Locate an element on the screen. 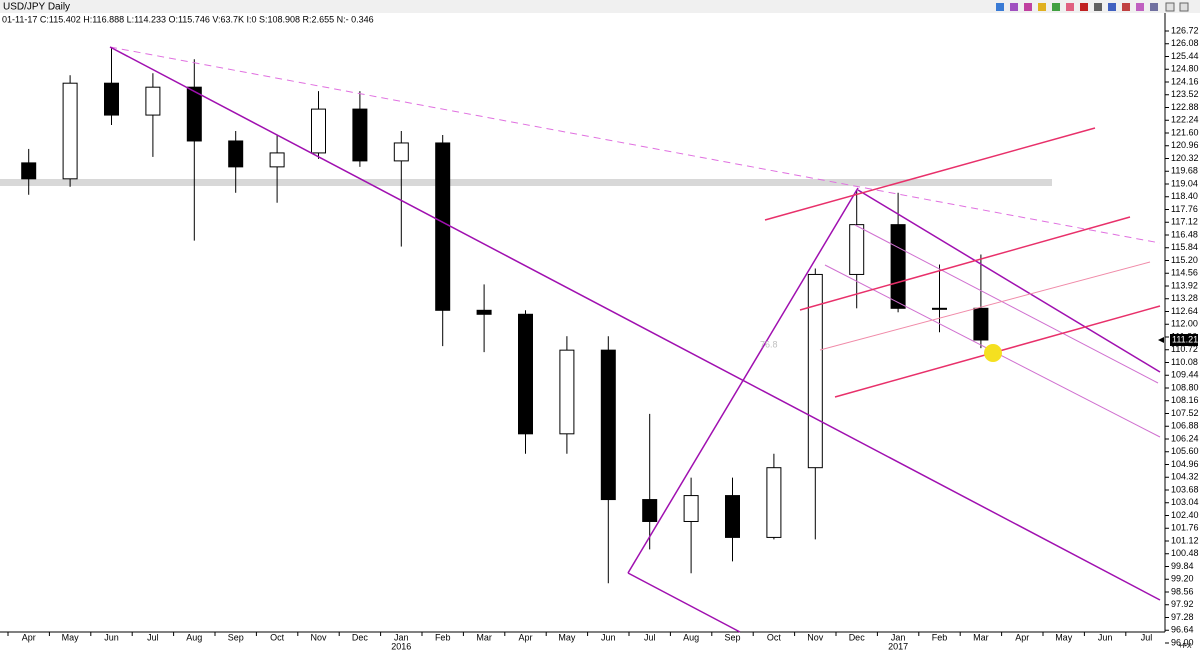  y-tick-label: 112.64 is located at coordinates (1184, 311).